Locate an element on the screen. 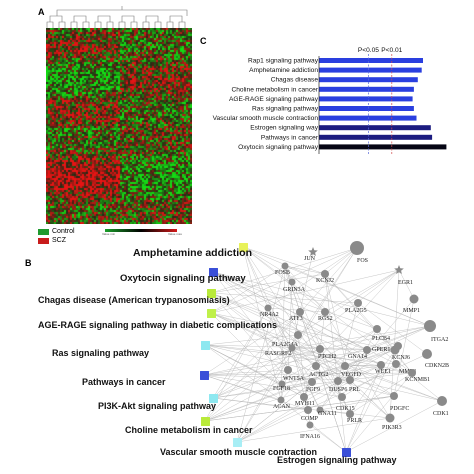 The height and width of the screenshot is (474, 474). gene-label: EGR1 is located at coordinates (405, 283).